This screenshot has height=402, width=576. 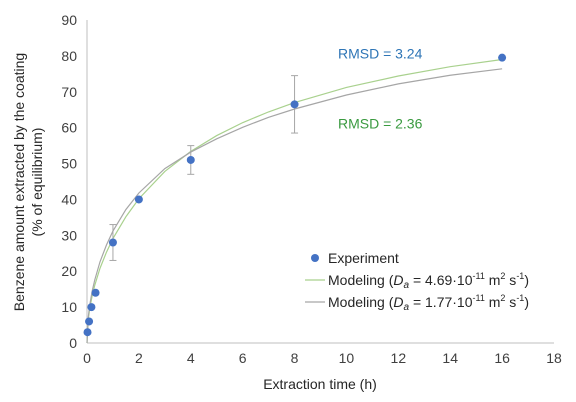 What do you see at coordinates (399, 358) in the screenshot?
I see `x-tick-label: 12` at bounding box center [399, 358].